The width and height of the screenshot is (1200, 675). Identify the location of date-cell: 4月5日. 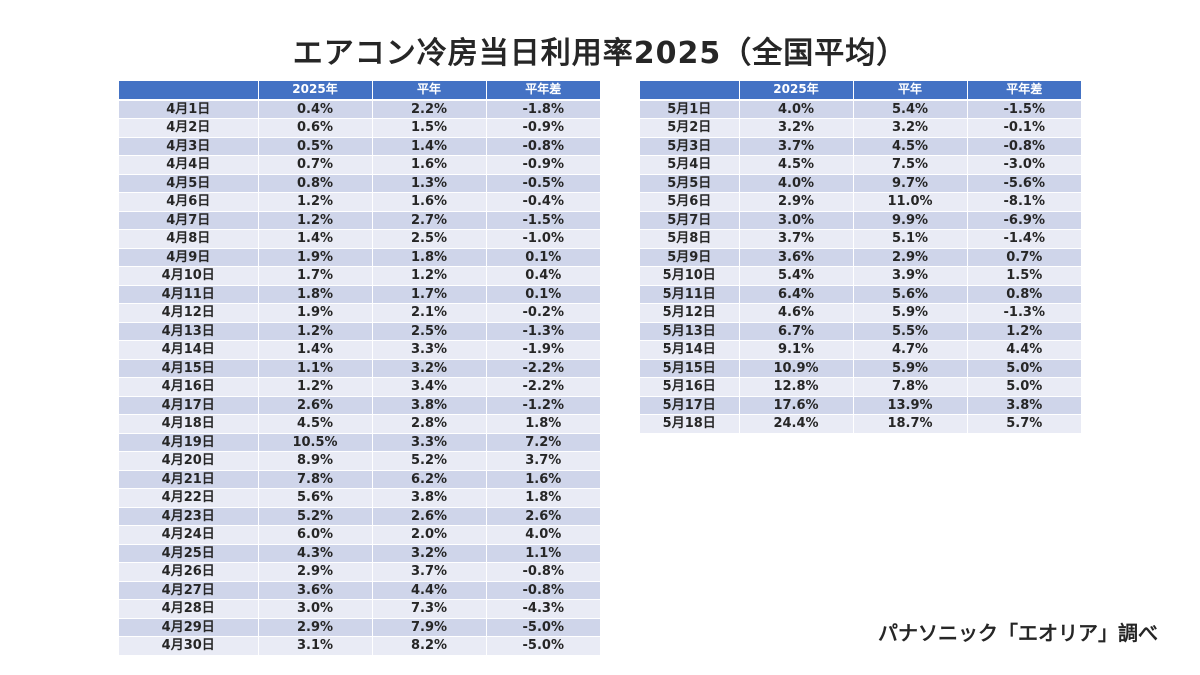
(189, 183).